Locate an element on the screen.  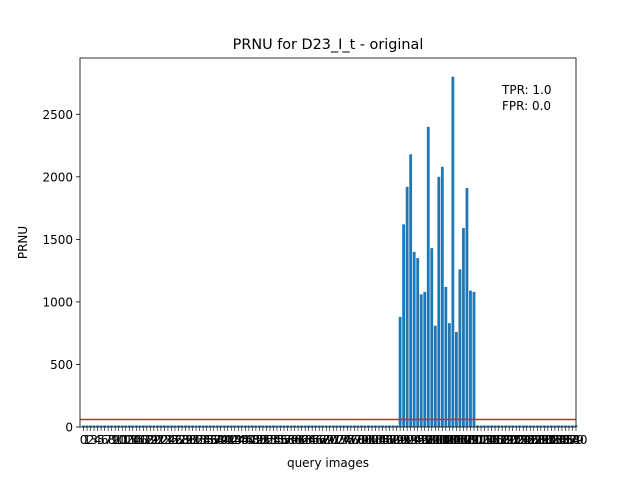
x-tick-label: 47 is located at coordinates (248, 440).